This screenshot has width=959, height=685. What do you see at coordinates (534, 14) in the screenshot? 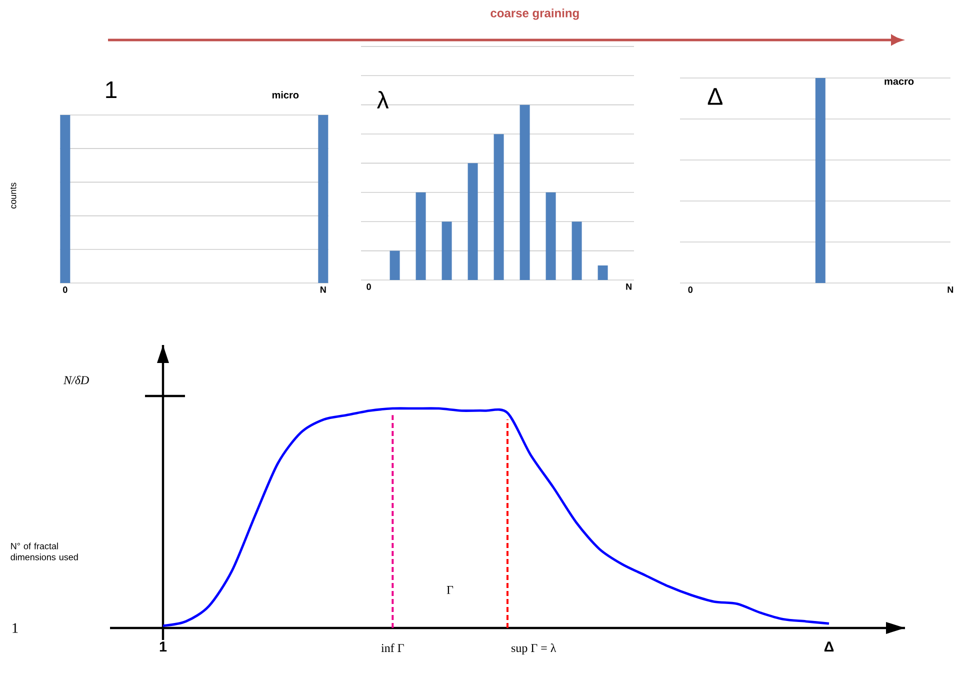
I see `text: coarse graining` at bounding box center [534, 14].